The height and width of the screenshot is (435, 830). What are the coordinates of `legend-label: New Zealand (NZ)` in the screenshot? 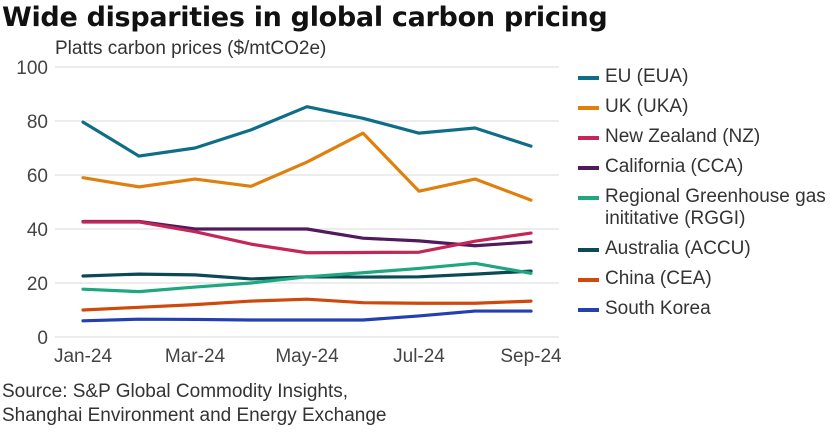 It's located at (683, 136).